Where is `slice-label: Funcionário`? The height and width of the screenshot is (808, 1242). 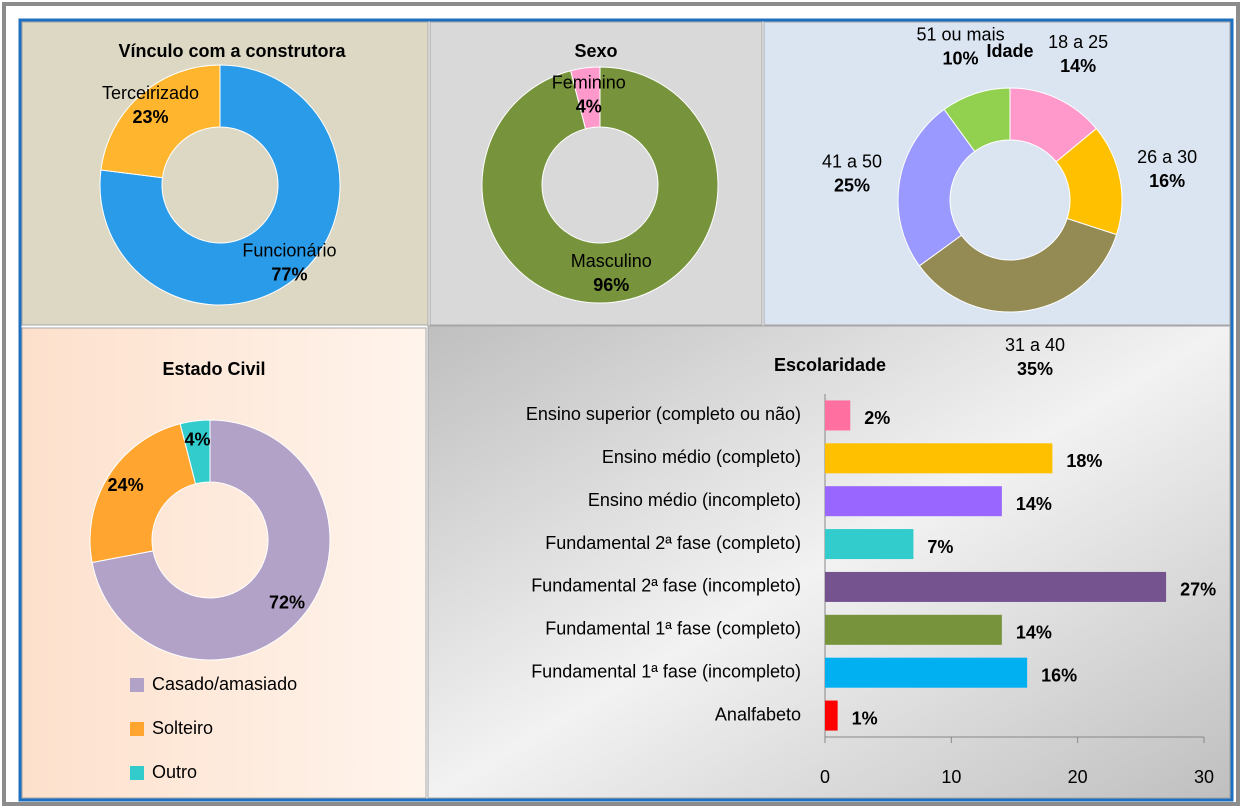 slice-label: Funcionário is located at coordinates (289, 251).